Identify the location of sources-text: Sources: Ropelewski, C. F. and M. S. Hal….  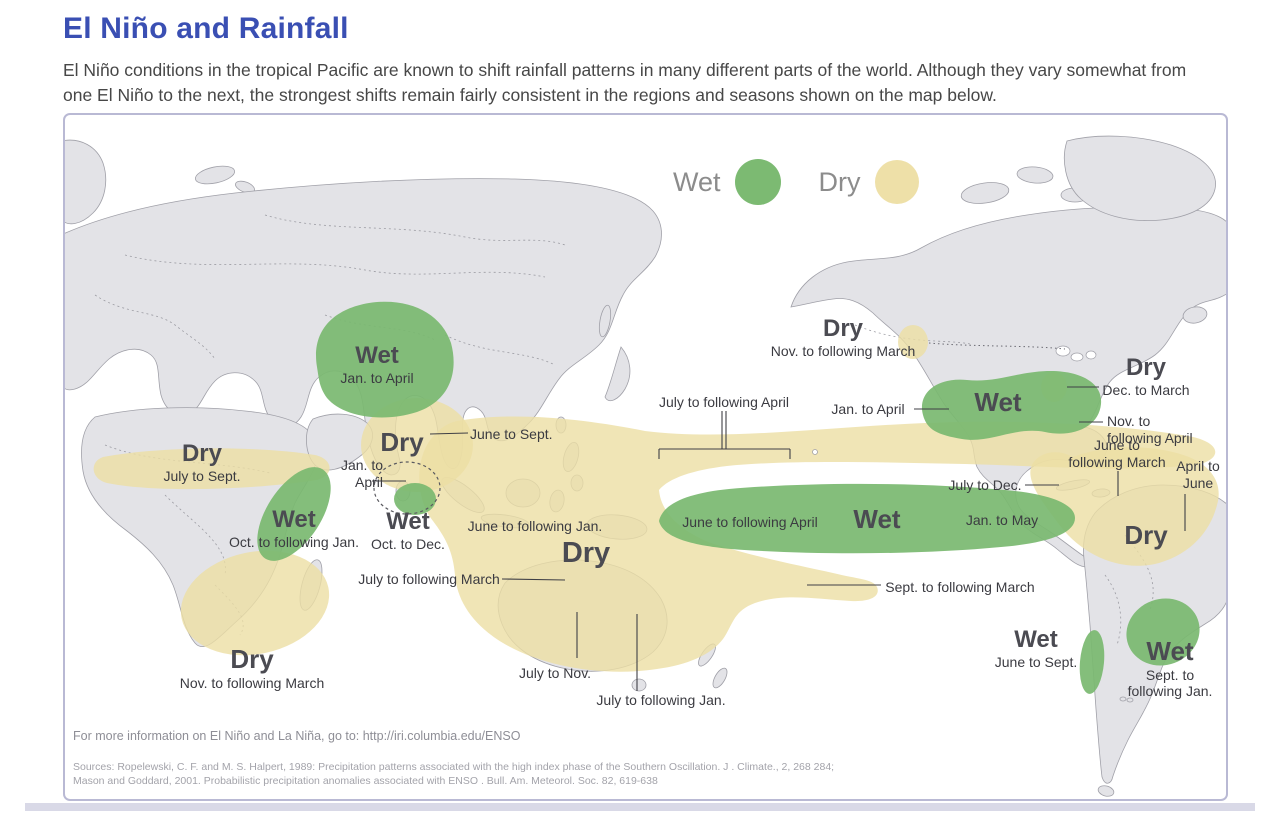
(453, 774).